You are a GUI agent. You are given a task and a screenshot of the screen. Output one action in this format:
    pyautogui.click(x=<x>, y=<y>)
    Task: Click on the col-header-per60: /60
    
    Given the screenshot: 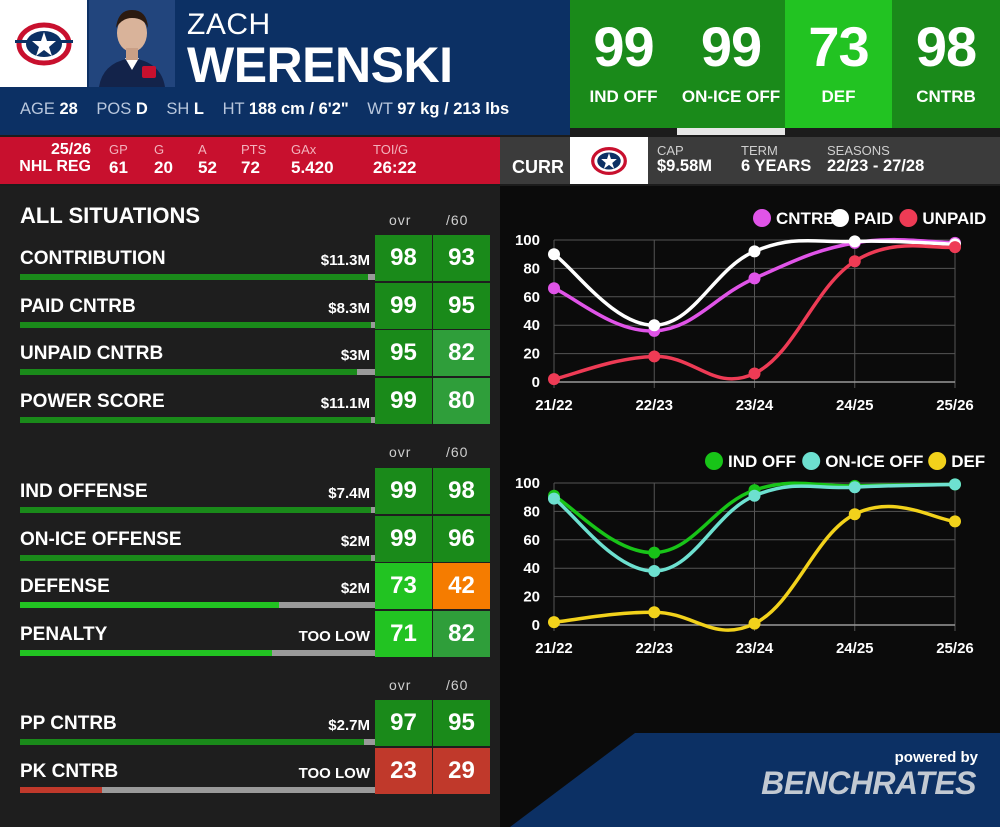 What is the action you would take?
    pyautogui.click(x=457, y=685)
    